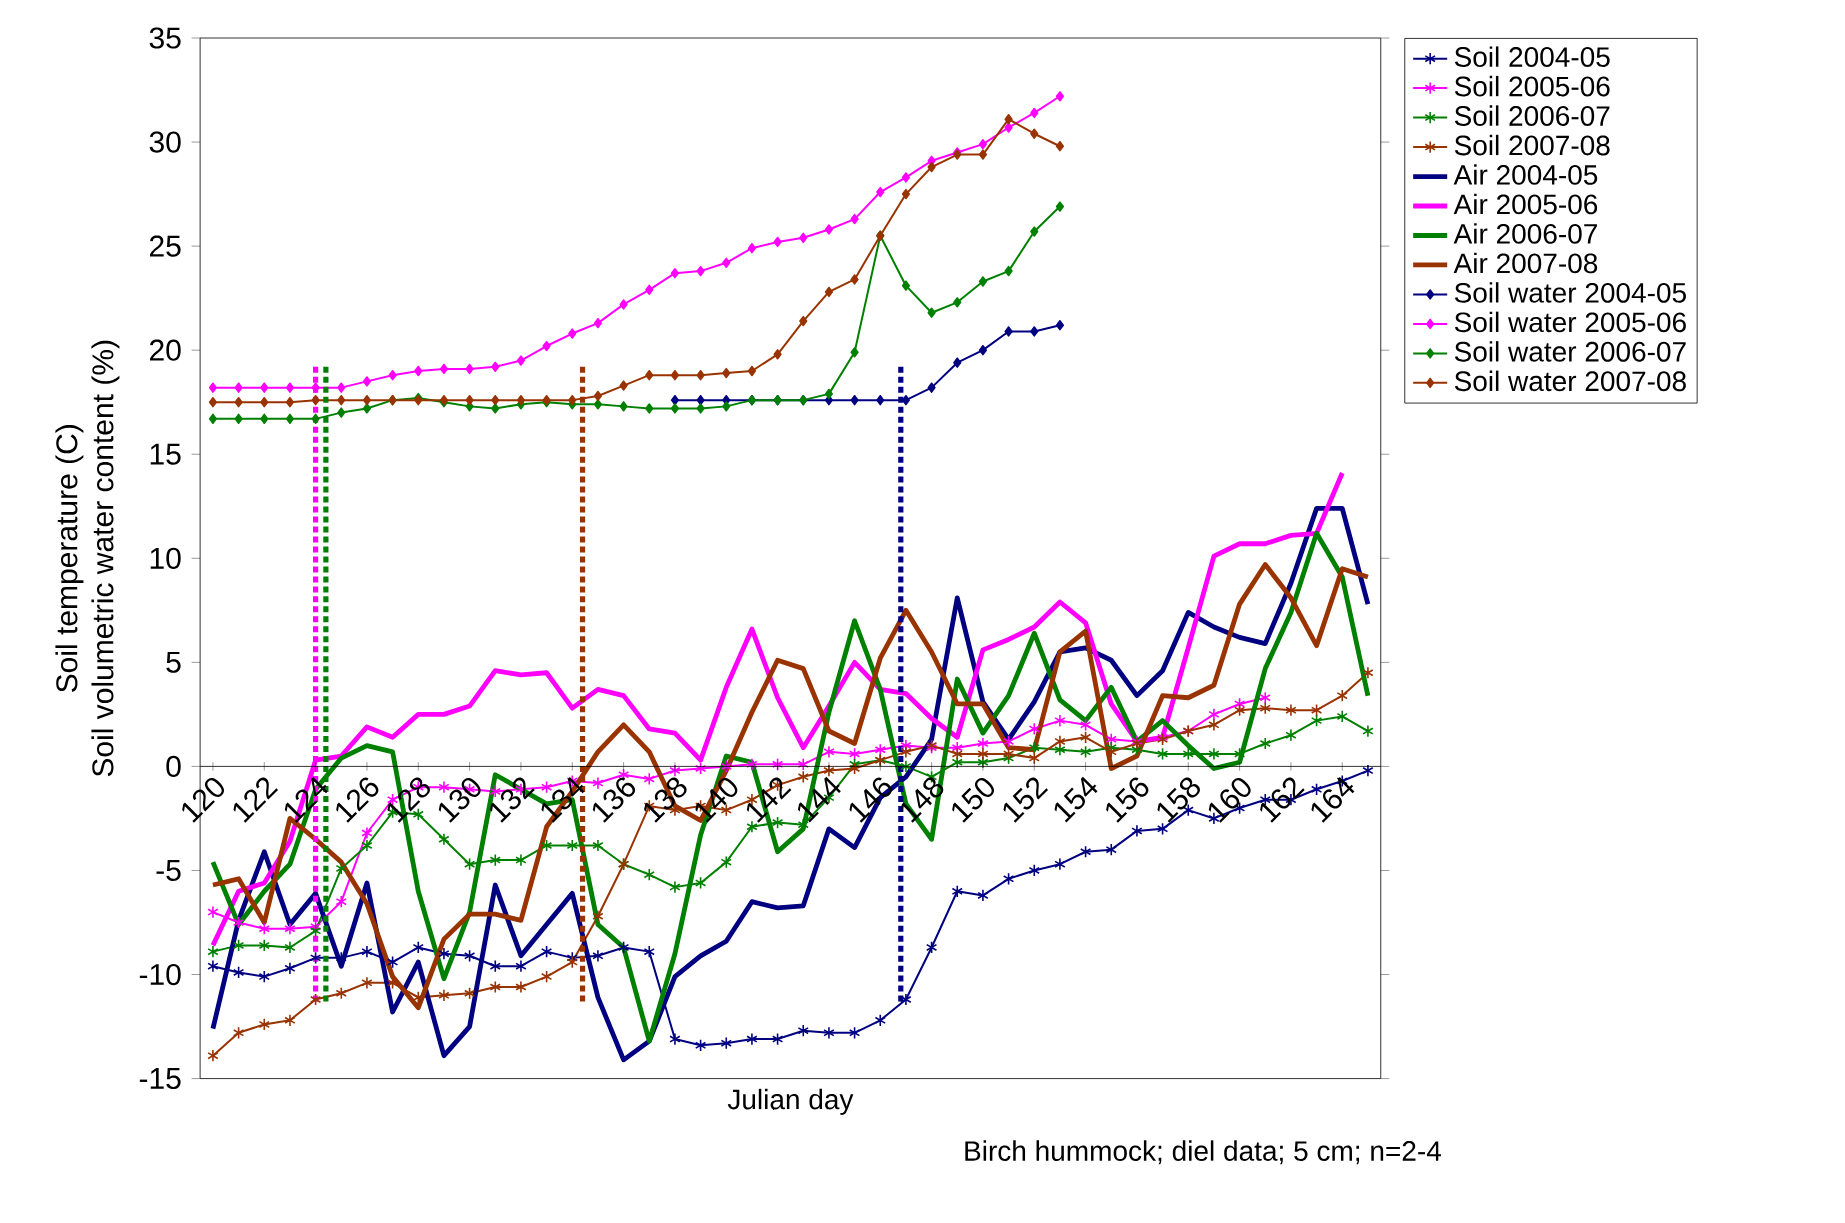 The width and height of the screenshot is (1845, 1223). What do you see at coordinates (357, 800) in the screenshot?
I see `x-tick-label: 126` at bounding box center [357, 800].